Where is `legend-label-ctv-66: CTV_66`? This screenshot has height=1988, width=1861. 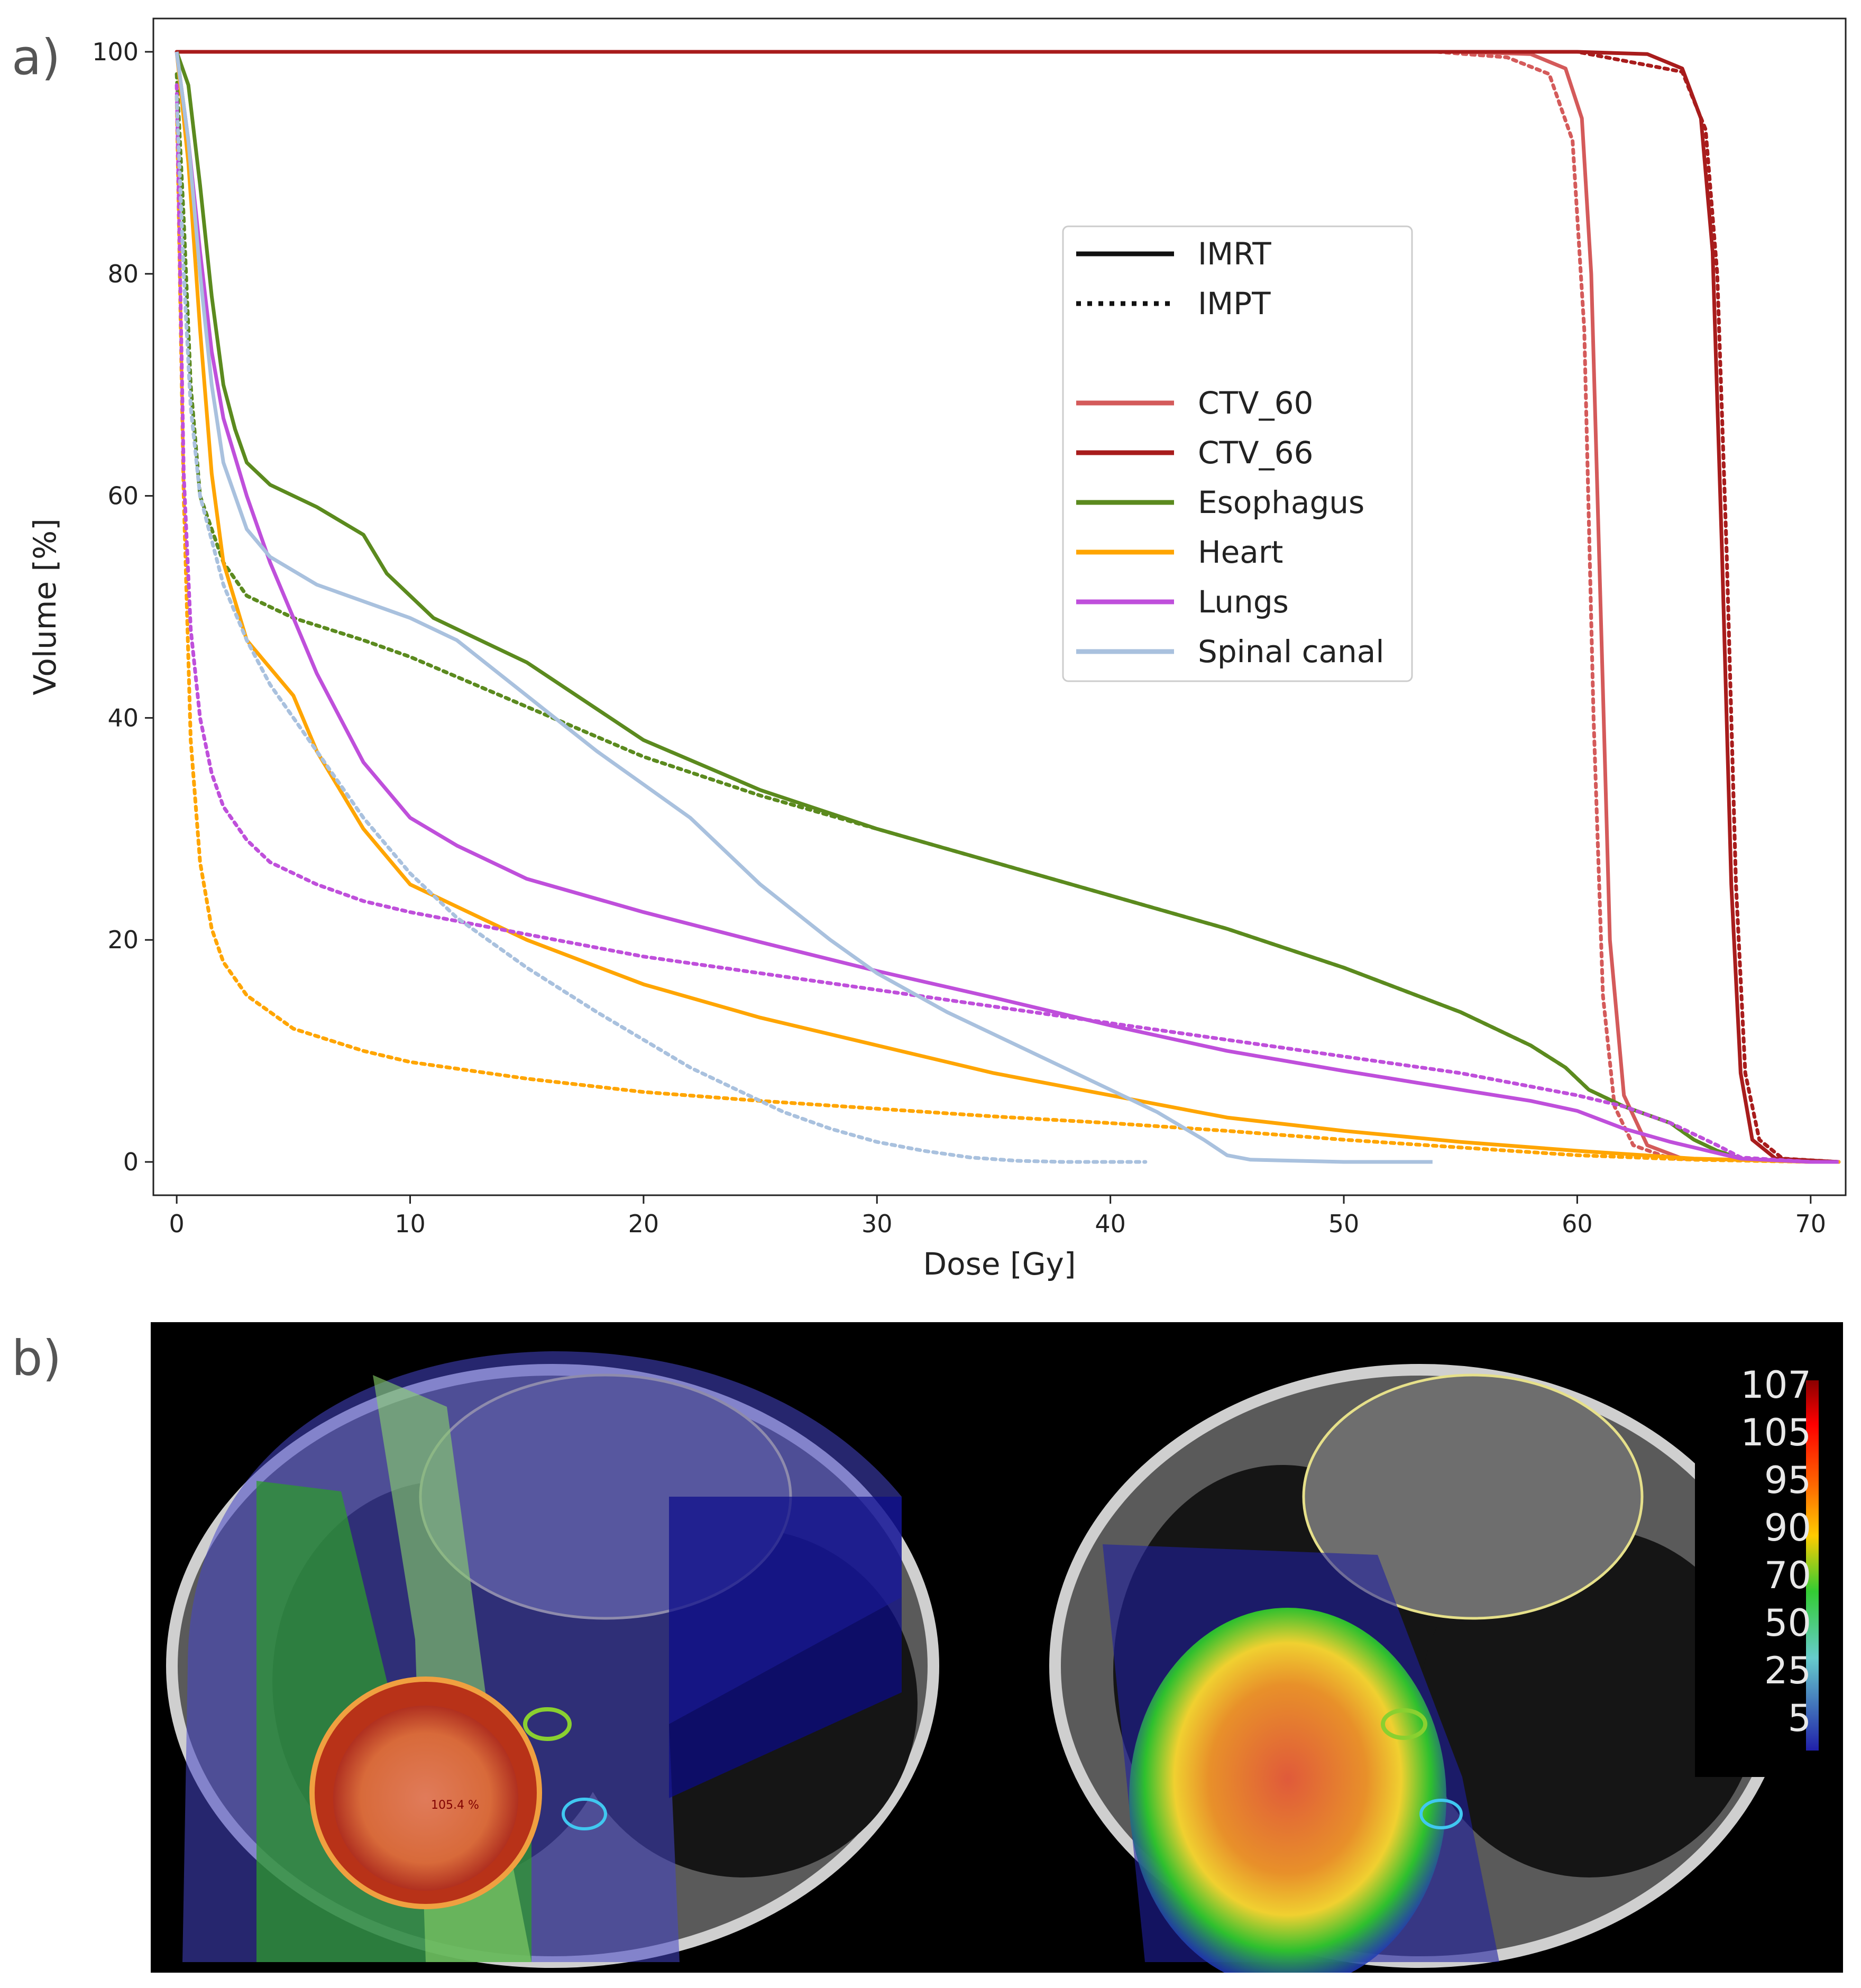
legend-label-ctv-66: CTV_66 is located at coordinates (1255, 453).